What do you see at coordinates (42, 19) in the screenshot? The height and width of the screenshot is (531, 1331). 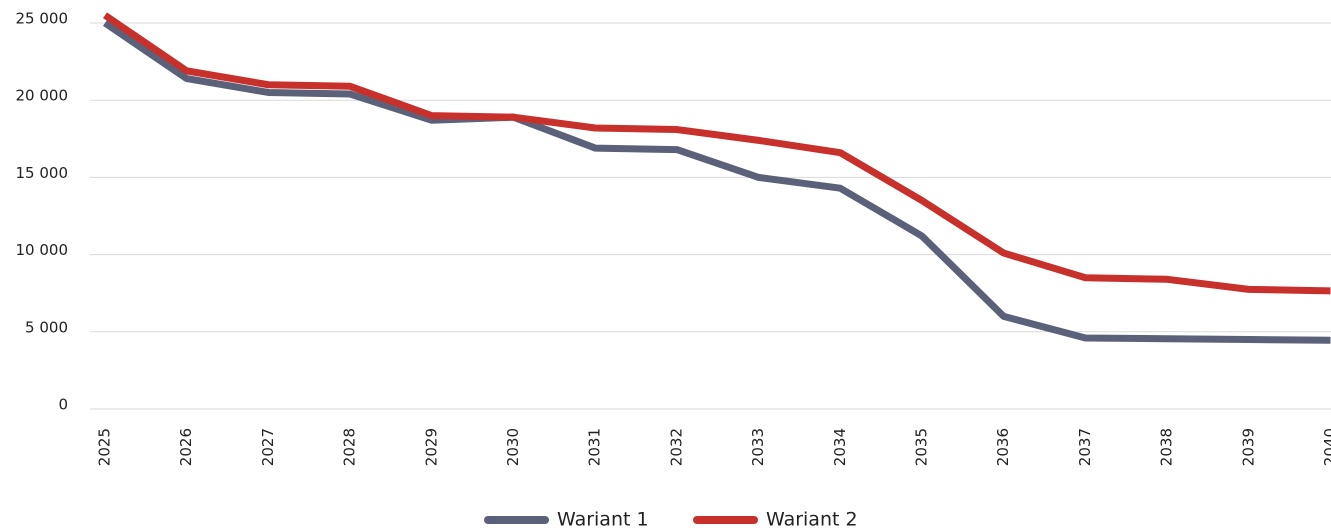 I see `y-tick-label: 25 000` at bounding box center [42, 19].